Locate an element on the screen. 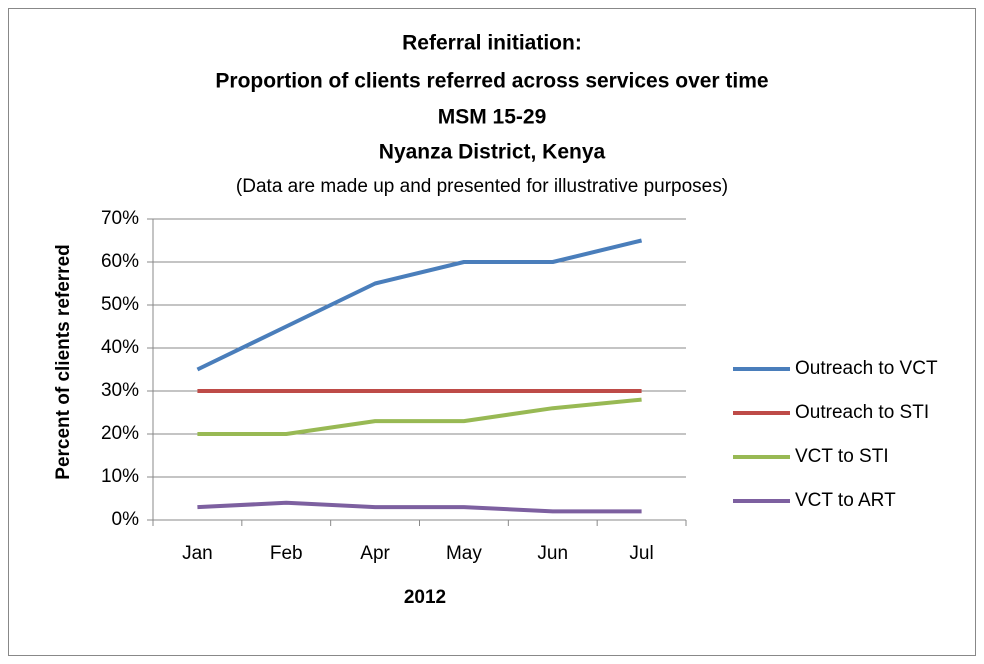  legend-label: VCT to ART is located at coordinates (845, 500).